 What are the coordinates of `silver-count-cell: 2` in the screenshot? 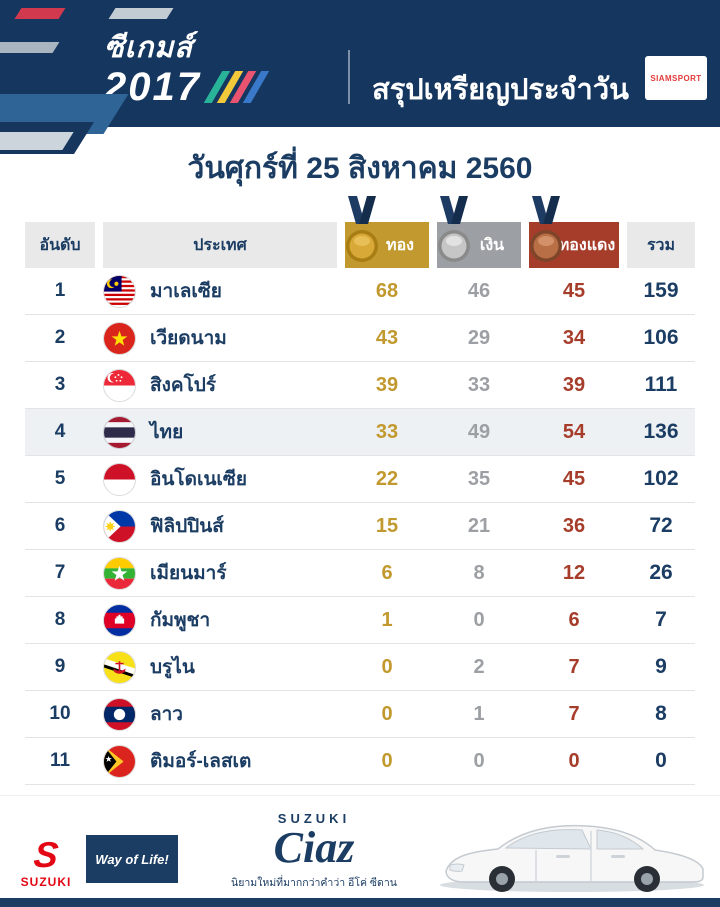 It's located at (479, 666).